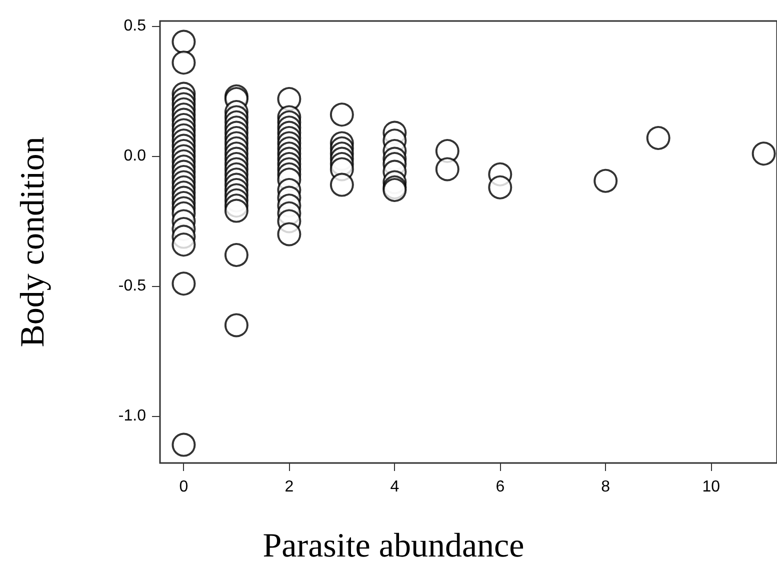 The height and width of the screenshot is (587, 777). Describe the element at coordinates (33, 242) in the screenshot. I see `y-axis-title: Body condition` at that location.